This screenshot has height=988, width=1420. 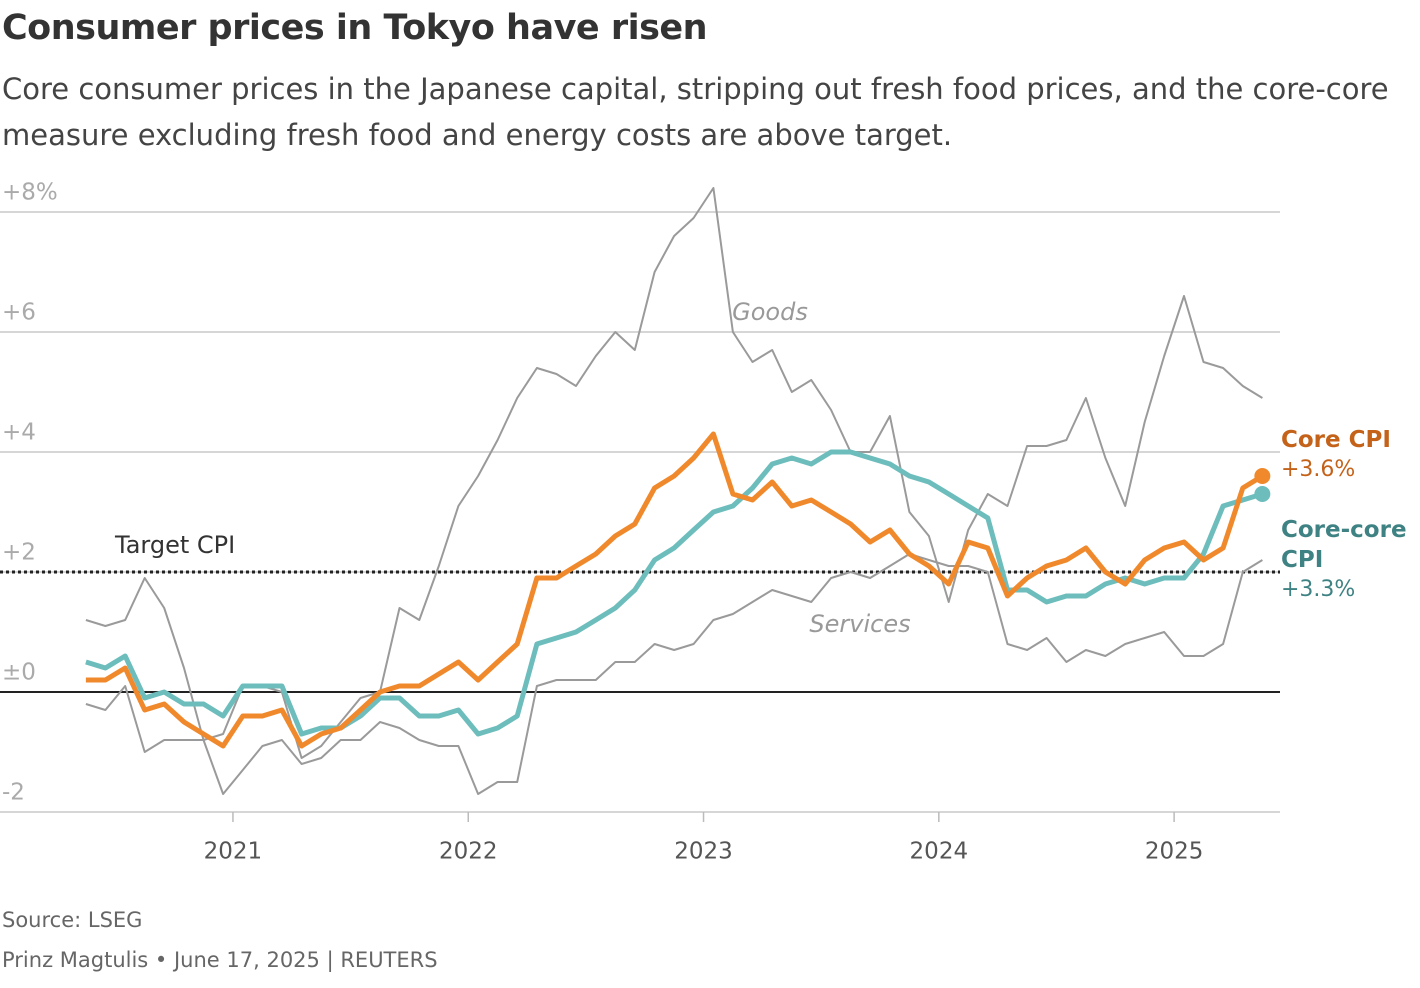 I want to click on value-label: +3.3%, so click(x=1318, y=589).